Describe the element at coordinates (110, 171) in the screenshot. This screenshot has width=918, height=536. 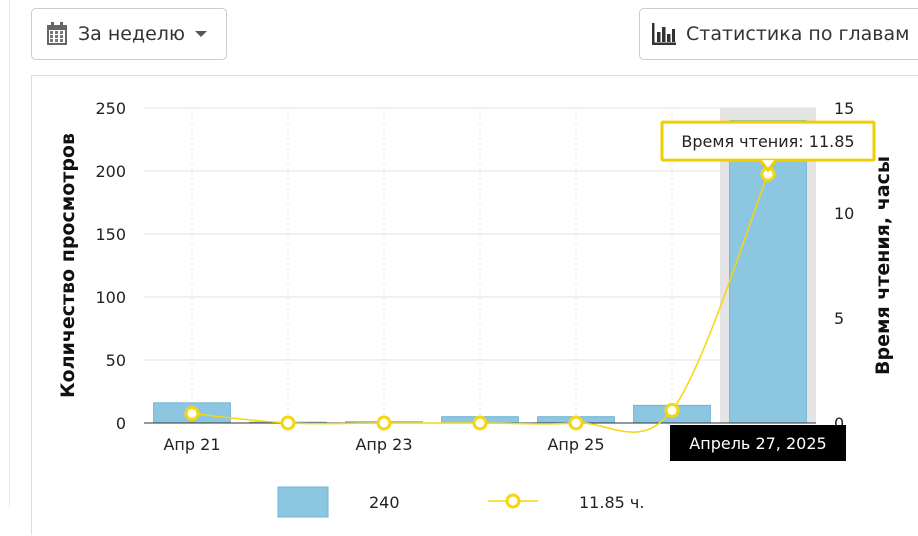
I see `y-tick-label: 200` at that location.